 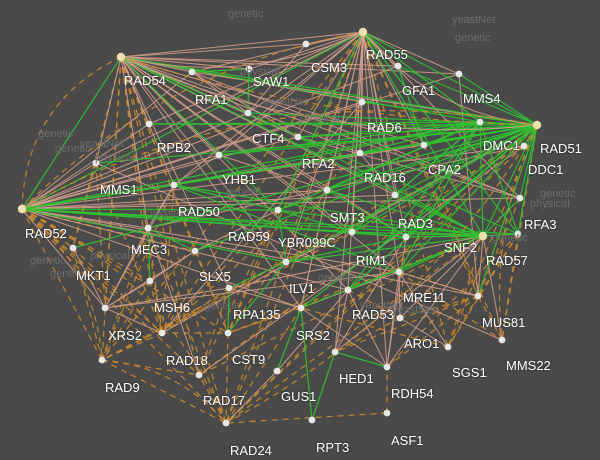 What do you see at coordinates (248, 113) in the screenshot?
I see `graph-node-ctf4` at bounding box center [248, 113].